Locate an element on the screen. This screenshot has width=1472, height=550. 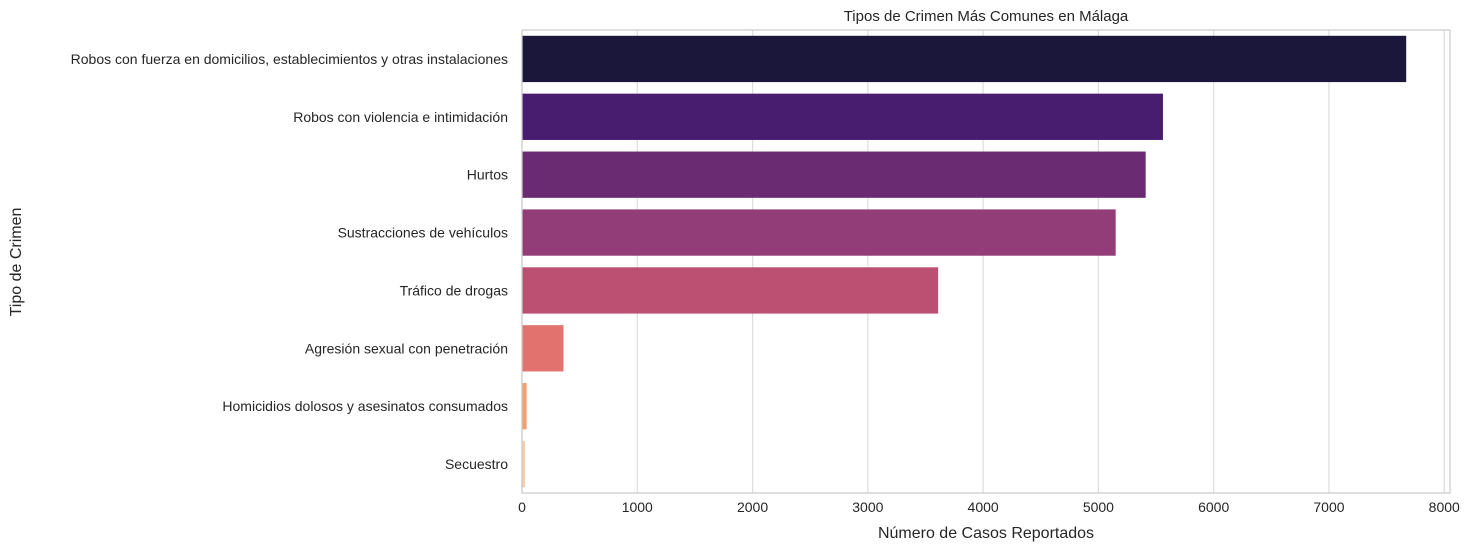
x-tick-label: 6000 is located at coordinates (1213, 507).